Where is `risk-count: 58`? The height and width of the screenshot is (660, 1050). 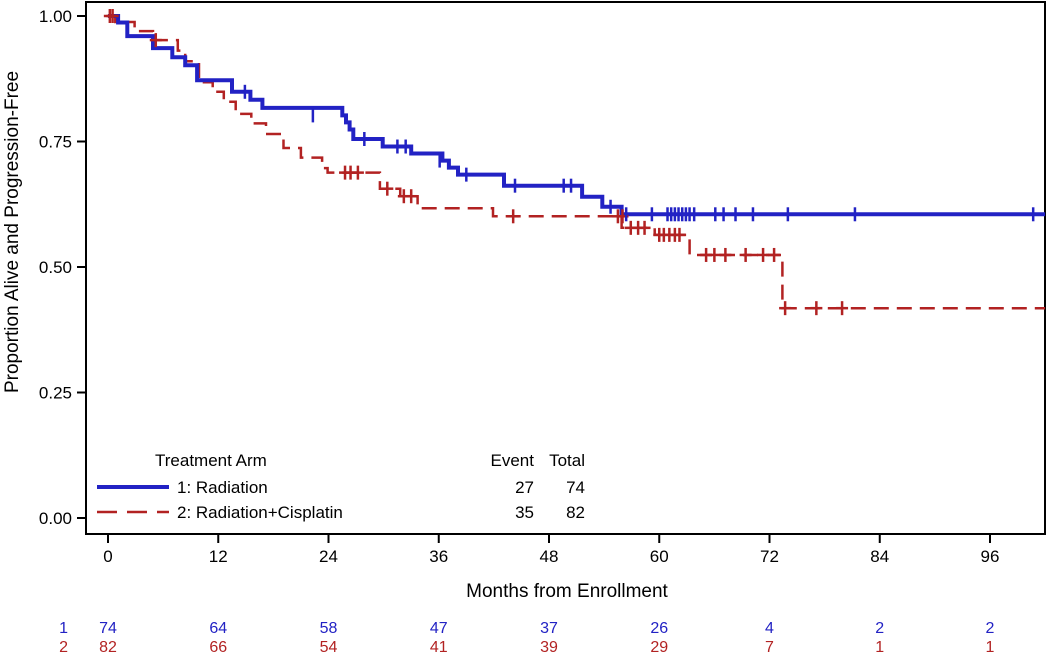
risk-count: 58 is located at coordinates (328, 628).